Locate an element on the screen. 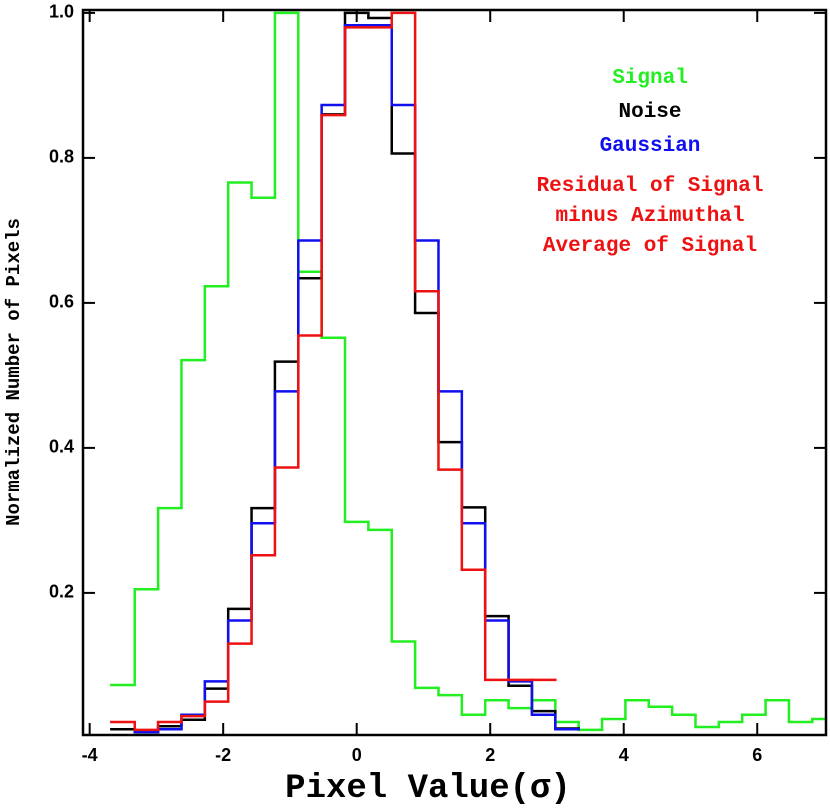  x-tick-label: 2 is located at coordinates (490, 755).